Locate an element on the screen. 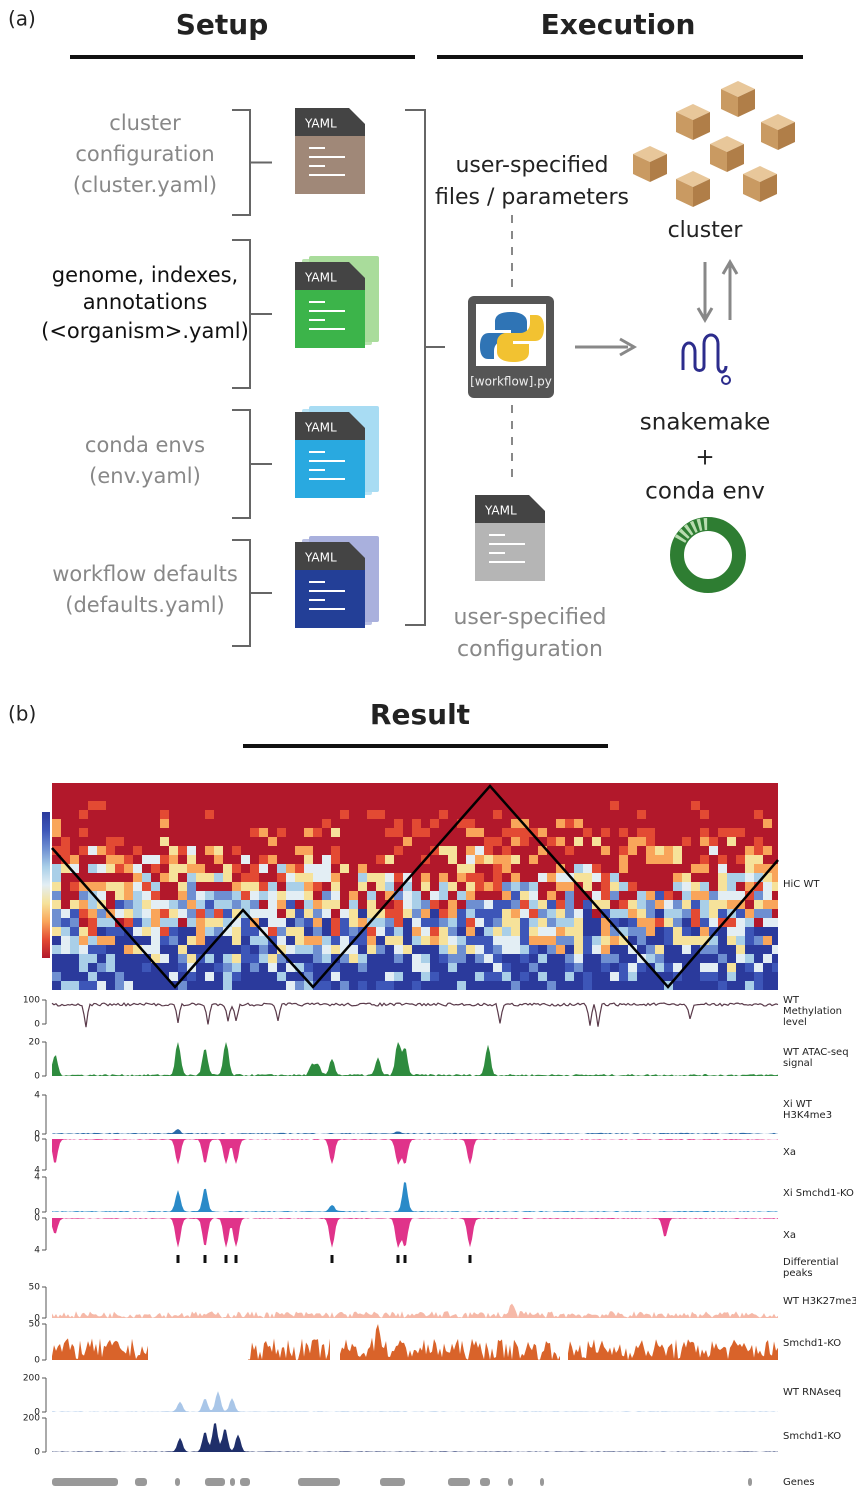  cube-right is located at coordinates (701, 193).